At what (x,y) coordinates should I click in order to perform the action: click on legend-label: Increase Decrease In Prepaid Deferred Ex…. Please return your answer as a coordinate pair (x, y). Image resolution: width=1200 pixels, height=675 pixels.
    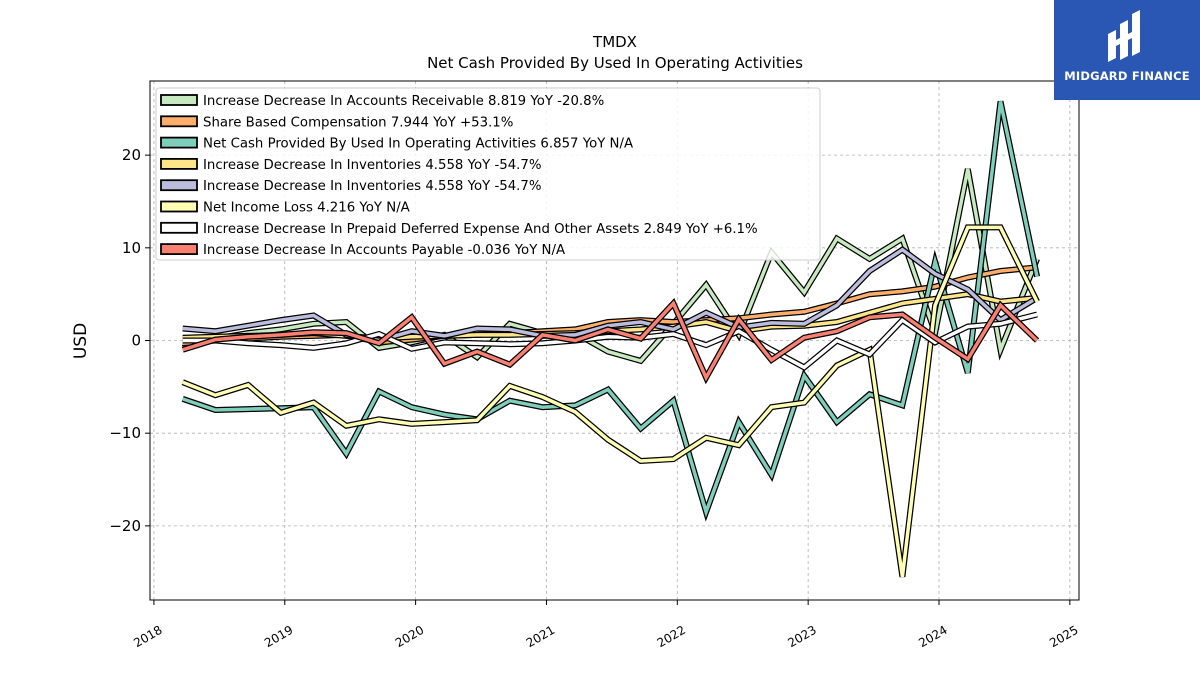
    Looking at the image, I should click on (480, 229).